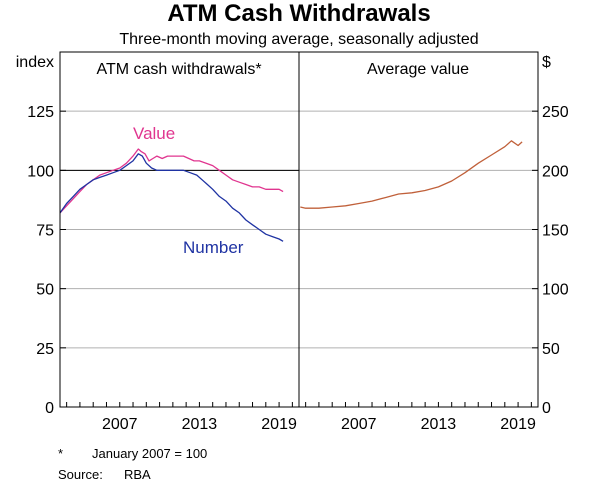 This screenshot has width=598, height=487. I want to click on number-series-label: Number, so click(213, 247).